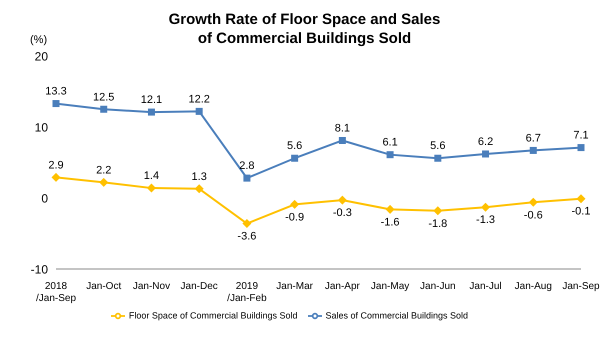 The width and height of the screenshot is (609, 347). What do you see at coordinates (104, 286) in the screenshot?
I see `x-tick-label: Jan-Oct` at bounding box center [104, 286].